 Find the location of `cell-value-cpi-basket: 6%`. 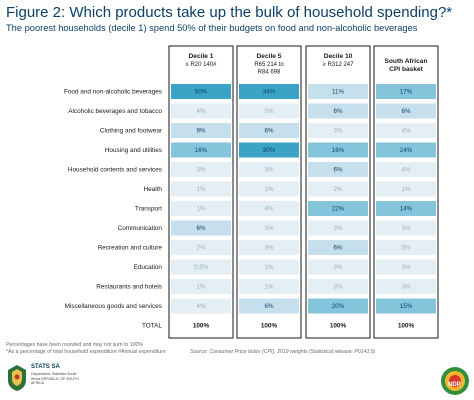

cell-value-cpi-basket: 6% is located at coordinates (406, 111).